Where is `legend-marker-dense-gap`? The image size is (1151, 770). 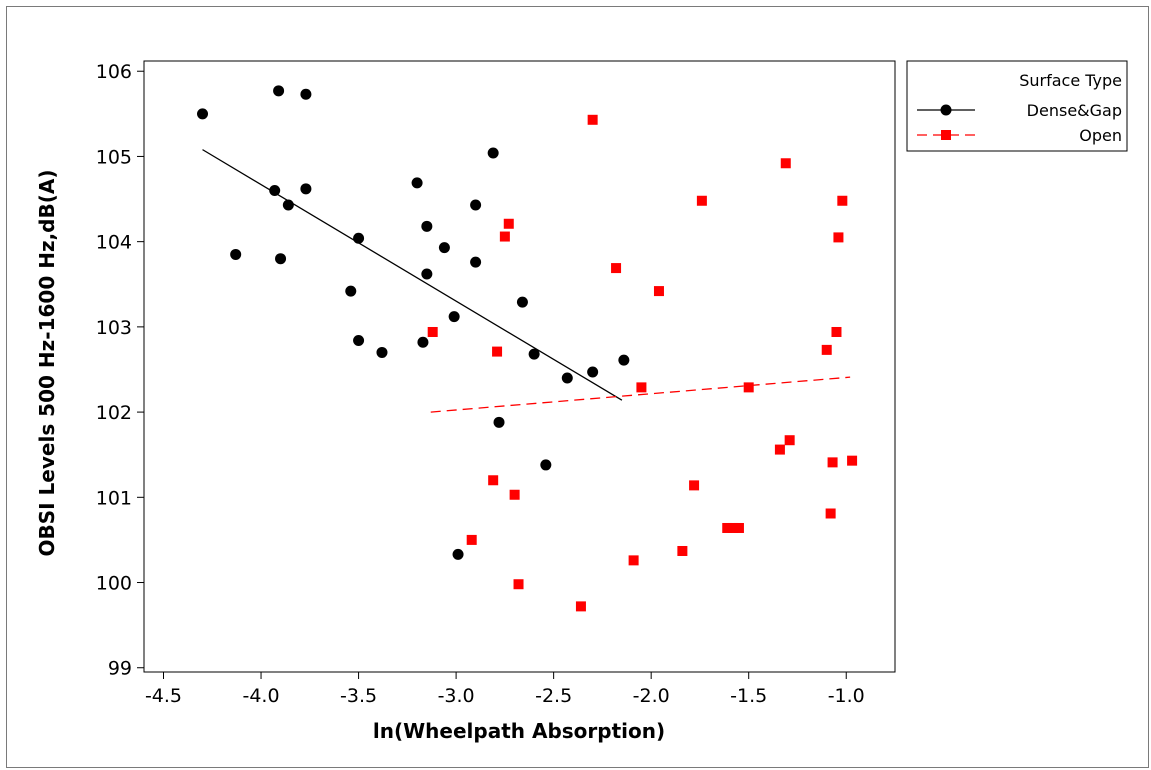
legend-marker-dense-gap is located at coordinates (946, 110).